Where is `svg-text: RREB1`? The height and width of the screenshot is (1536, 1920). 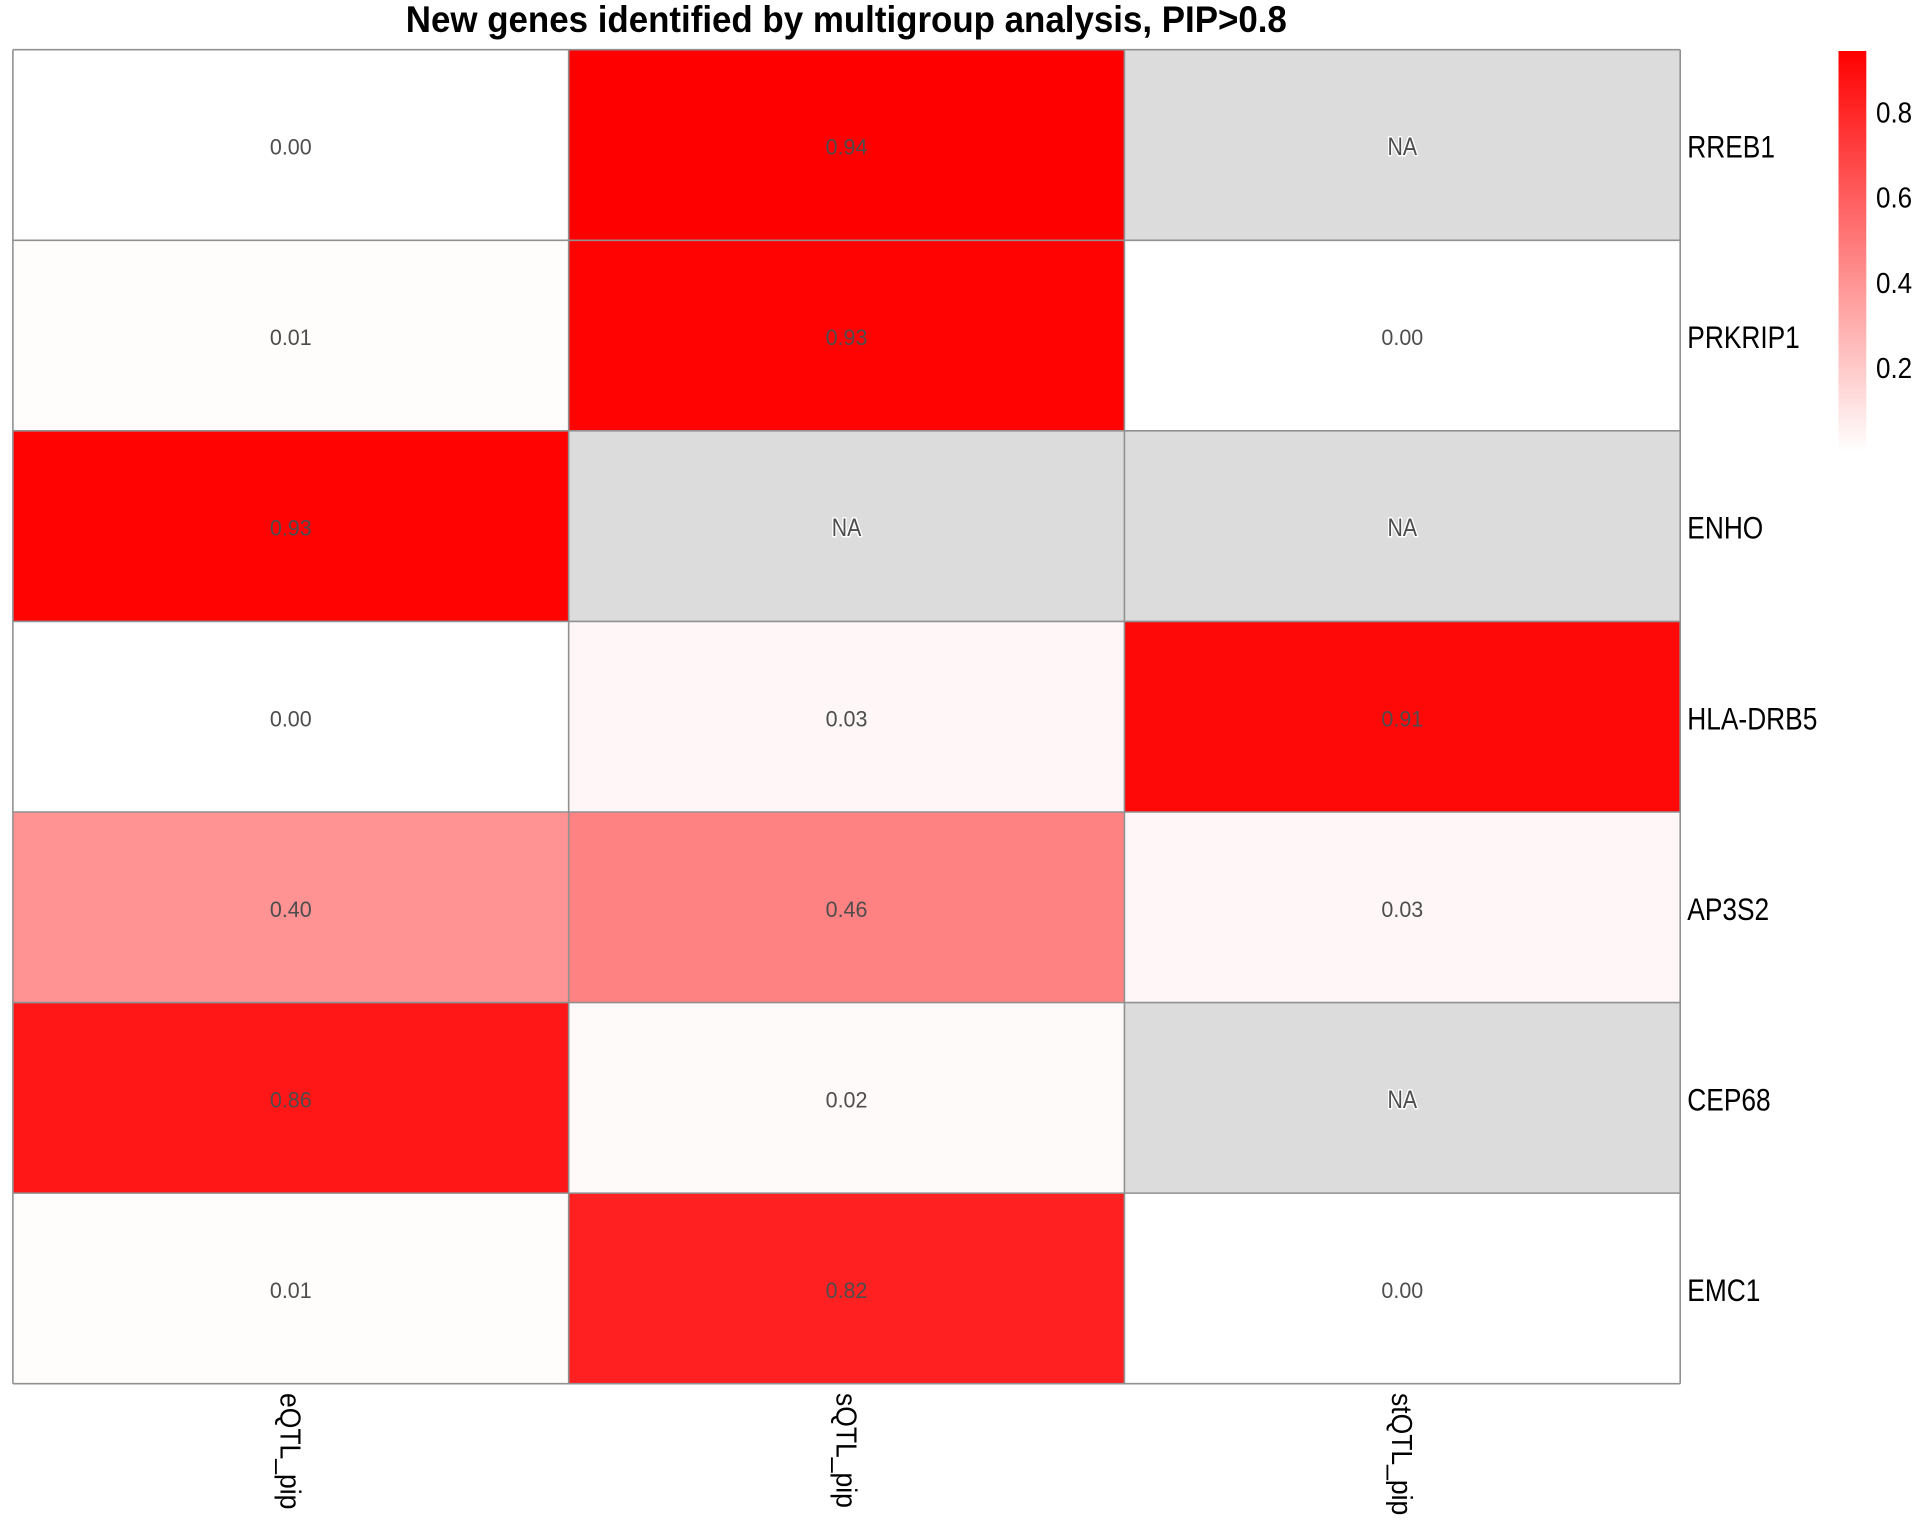
svg-text: RREB1 is located at coordinates (1731, 148).